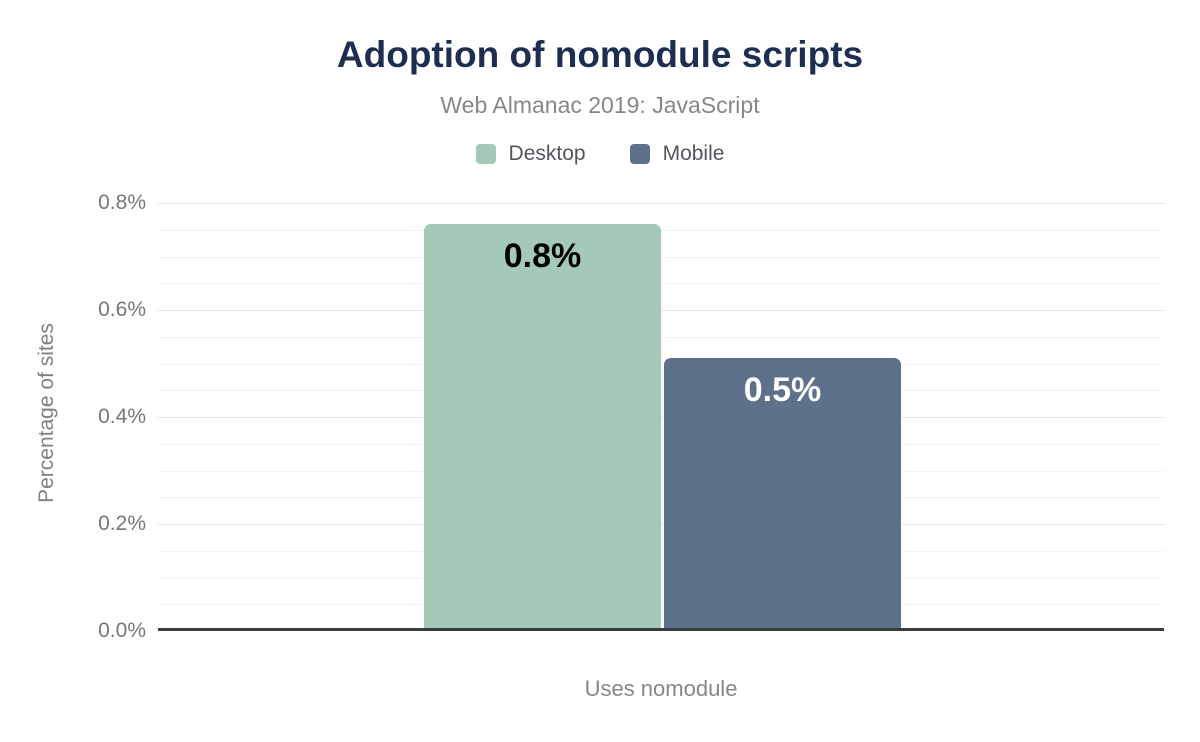  What do you see at coordinates (122, 202) in the screenshot?
I see `y-tick-label: 0.8%` at bounding box center [122, 202].